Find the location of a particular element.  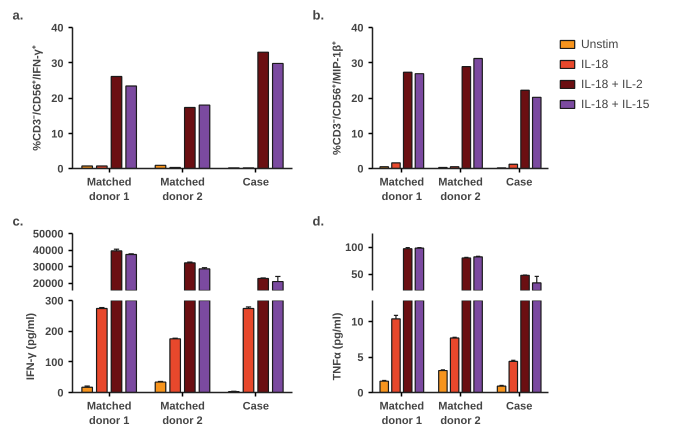

y-tick-label: 20000 is located at coordinates (48, 284).